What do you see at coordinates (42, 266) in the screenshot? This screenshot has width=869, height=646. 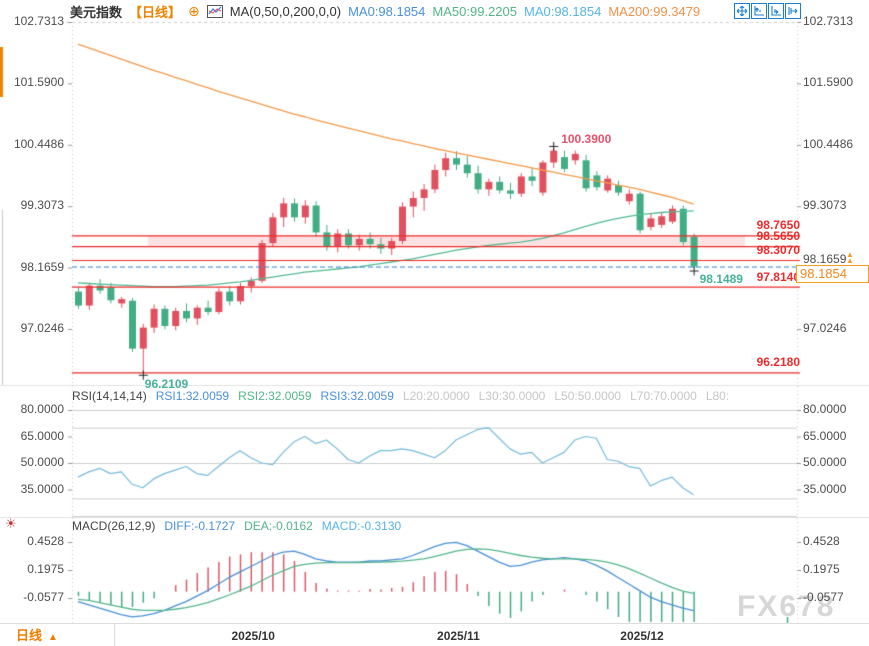 I see `main-axis-label-left: 98.1659` at bounding box center [42, 266].